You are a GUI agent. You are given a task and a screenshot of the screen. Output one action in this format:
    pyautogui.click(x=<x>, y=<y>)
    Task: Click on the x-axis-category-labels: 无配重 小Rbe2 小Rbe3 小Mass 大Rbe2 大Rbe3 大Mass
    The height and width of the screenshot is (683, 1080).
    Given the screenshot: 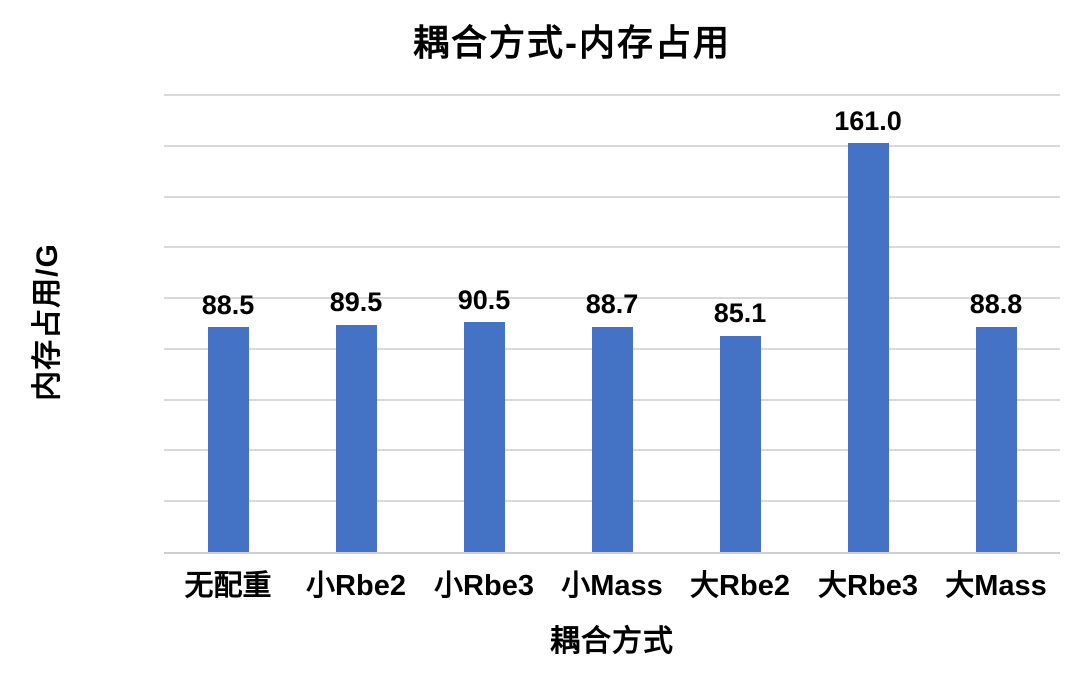 What is the action you would take?
    pyautogui.click(x=612, y=583)
    